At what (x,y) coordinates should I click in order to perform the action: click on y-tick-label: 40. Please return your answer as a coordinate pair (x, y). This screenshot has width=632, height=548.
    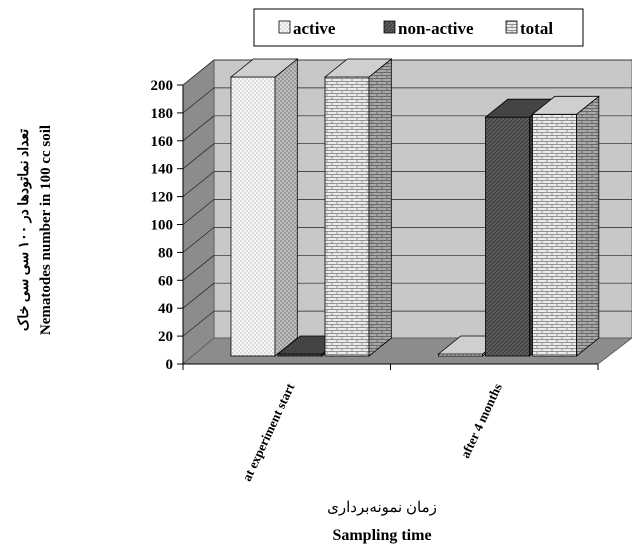
    Looking at the image, I should click on (165, 309).